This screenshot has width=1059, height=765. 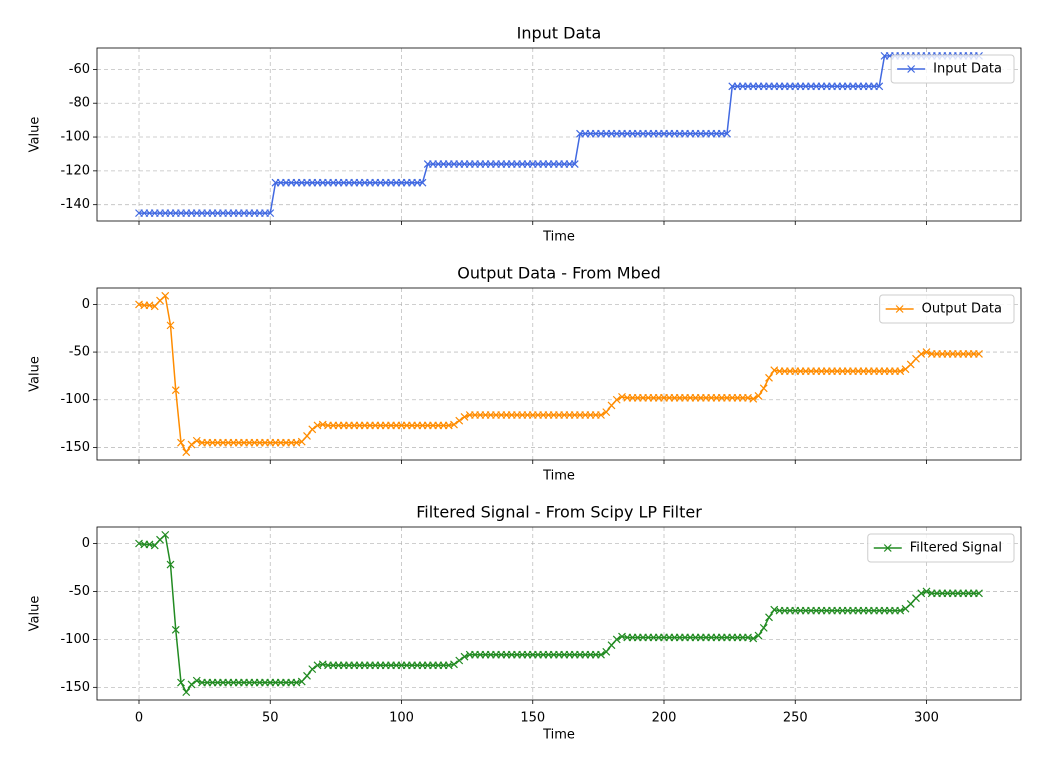 What do you see at coordinates (967, 69) in the screenshot?
I see `legend-label: Input Data` at bounding box center [967, 69].